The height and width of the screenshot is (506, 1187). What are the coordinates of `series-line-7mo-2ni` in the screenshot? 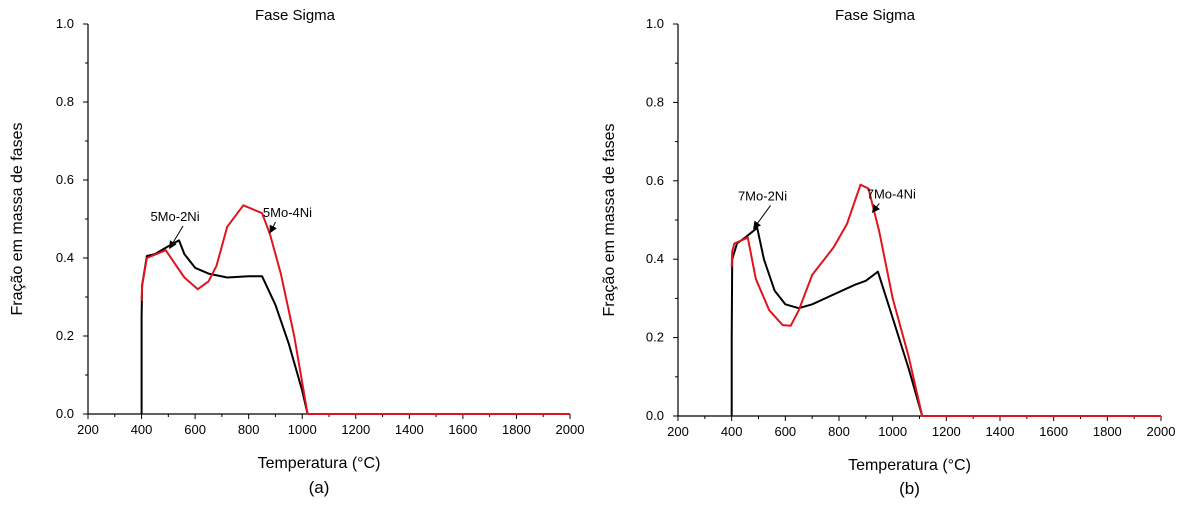 It's located at (827, 321).